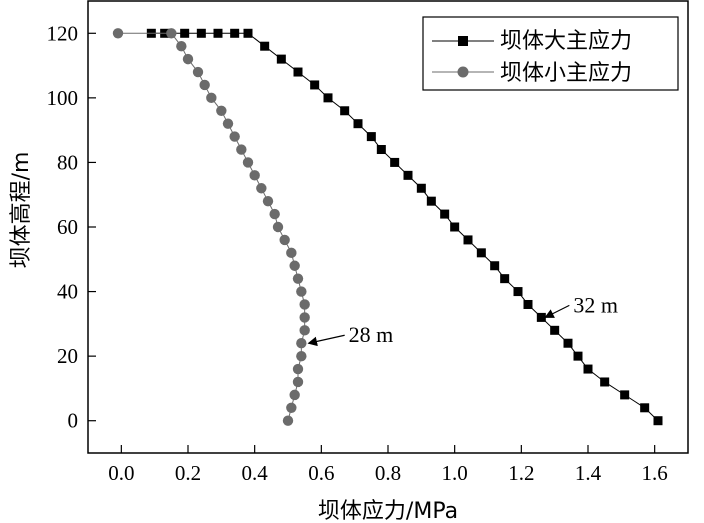  What do you see at coordinates (388, 511) in the screenshot?
I see `x-axis-title: 坝体应力/MPa` at bounding box center [388, 511].